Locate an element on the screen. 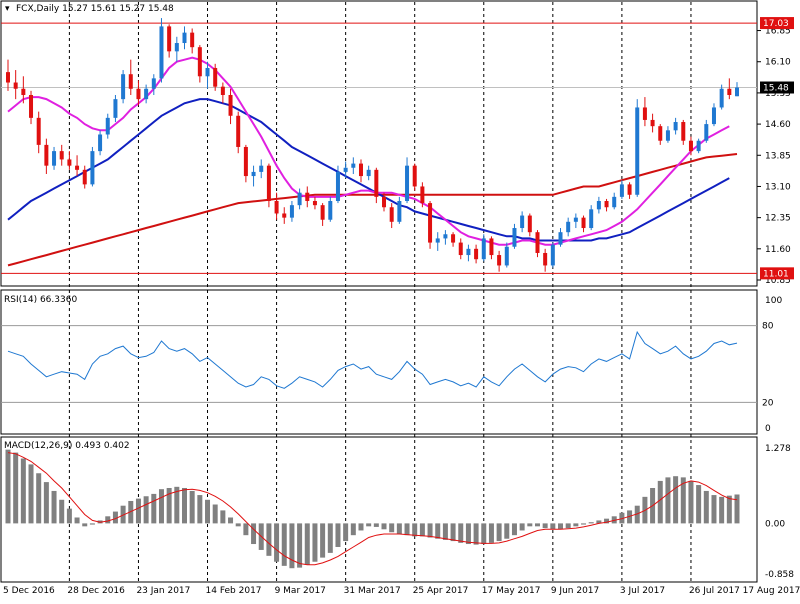  y-tick-label: 12.35 is located at coordinates (778, 219).